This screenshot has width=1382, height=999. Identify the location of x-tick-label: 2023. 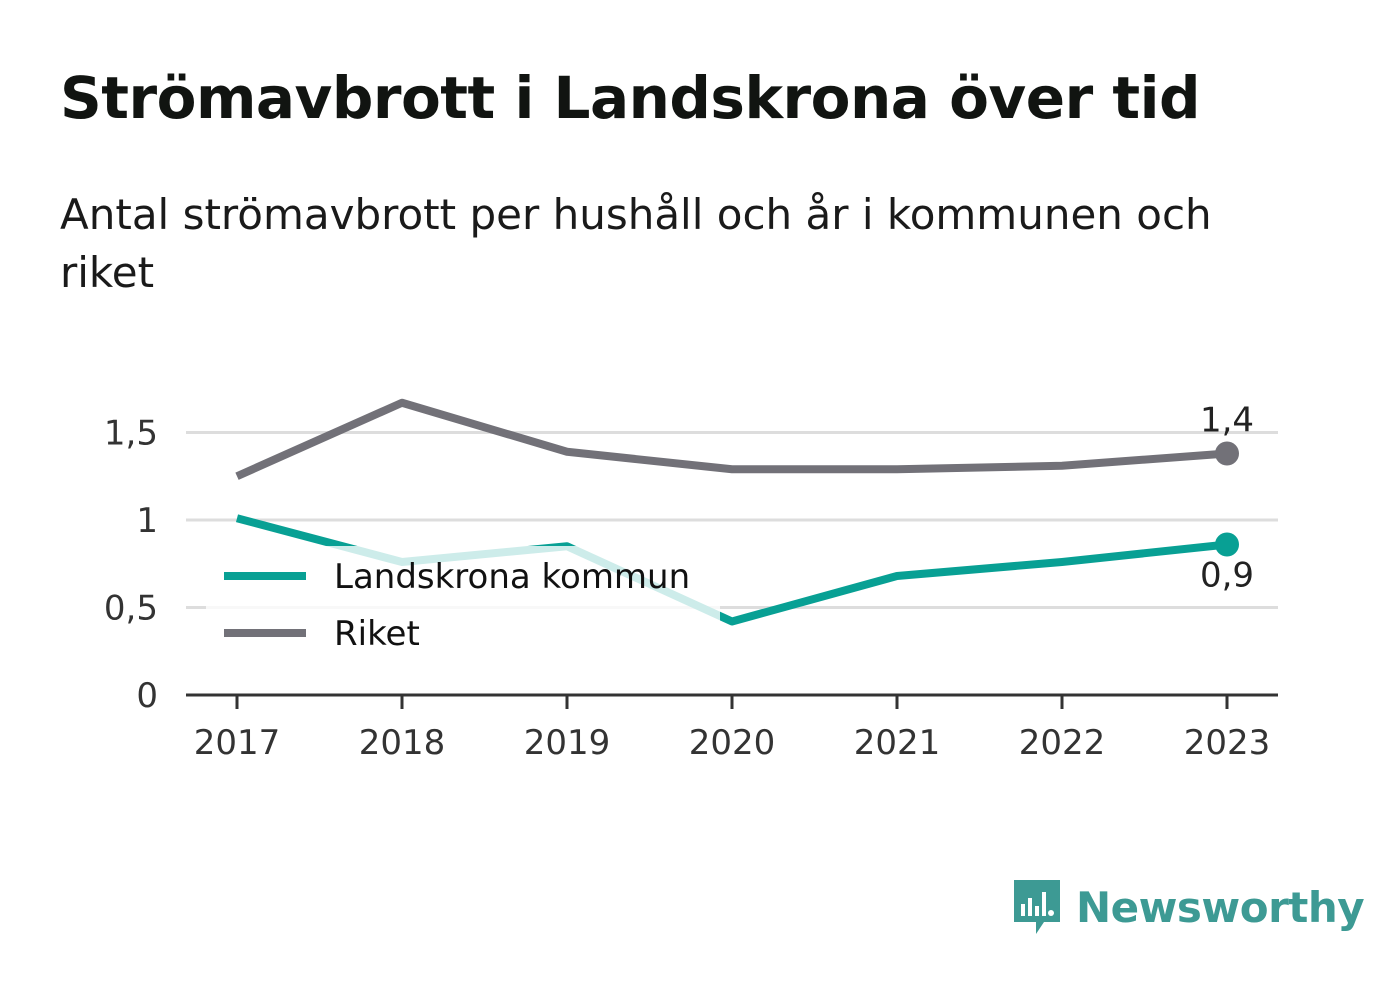
(1227, 743).